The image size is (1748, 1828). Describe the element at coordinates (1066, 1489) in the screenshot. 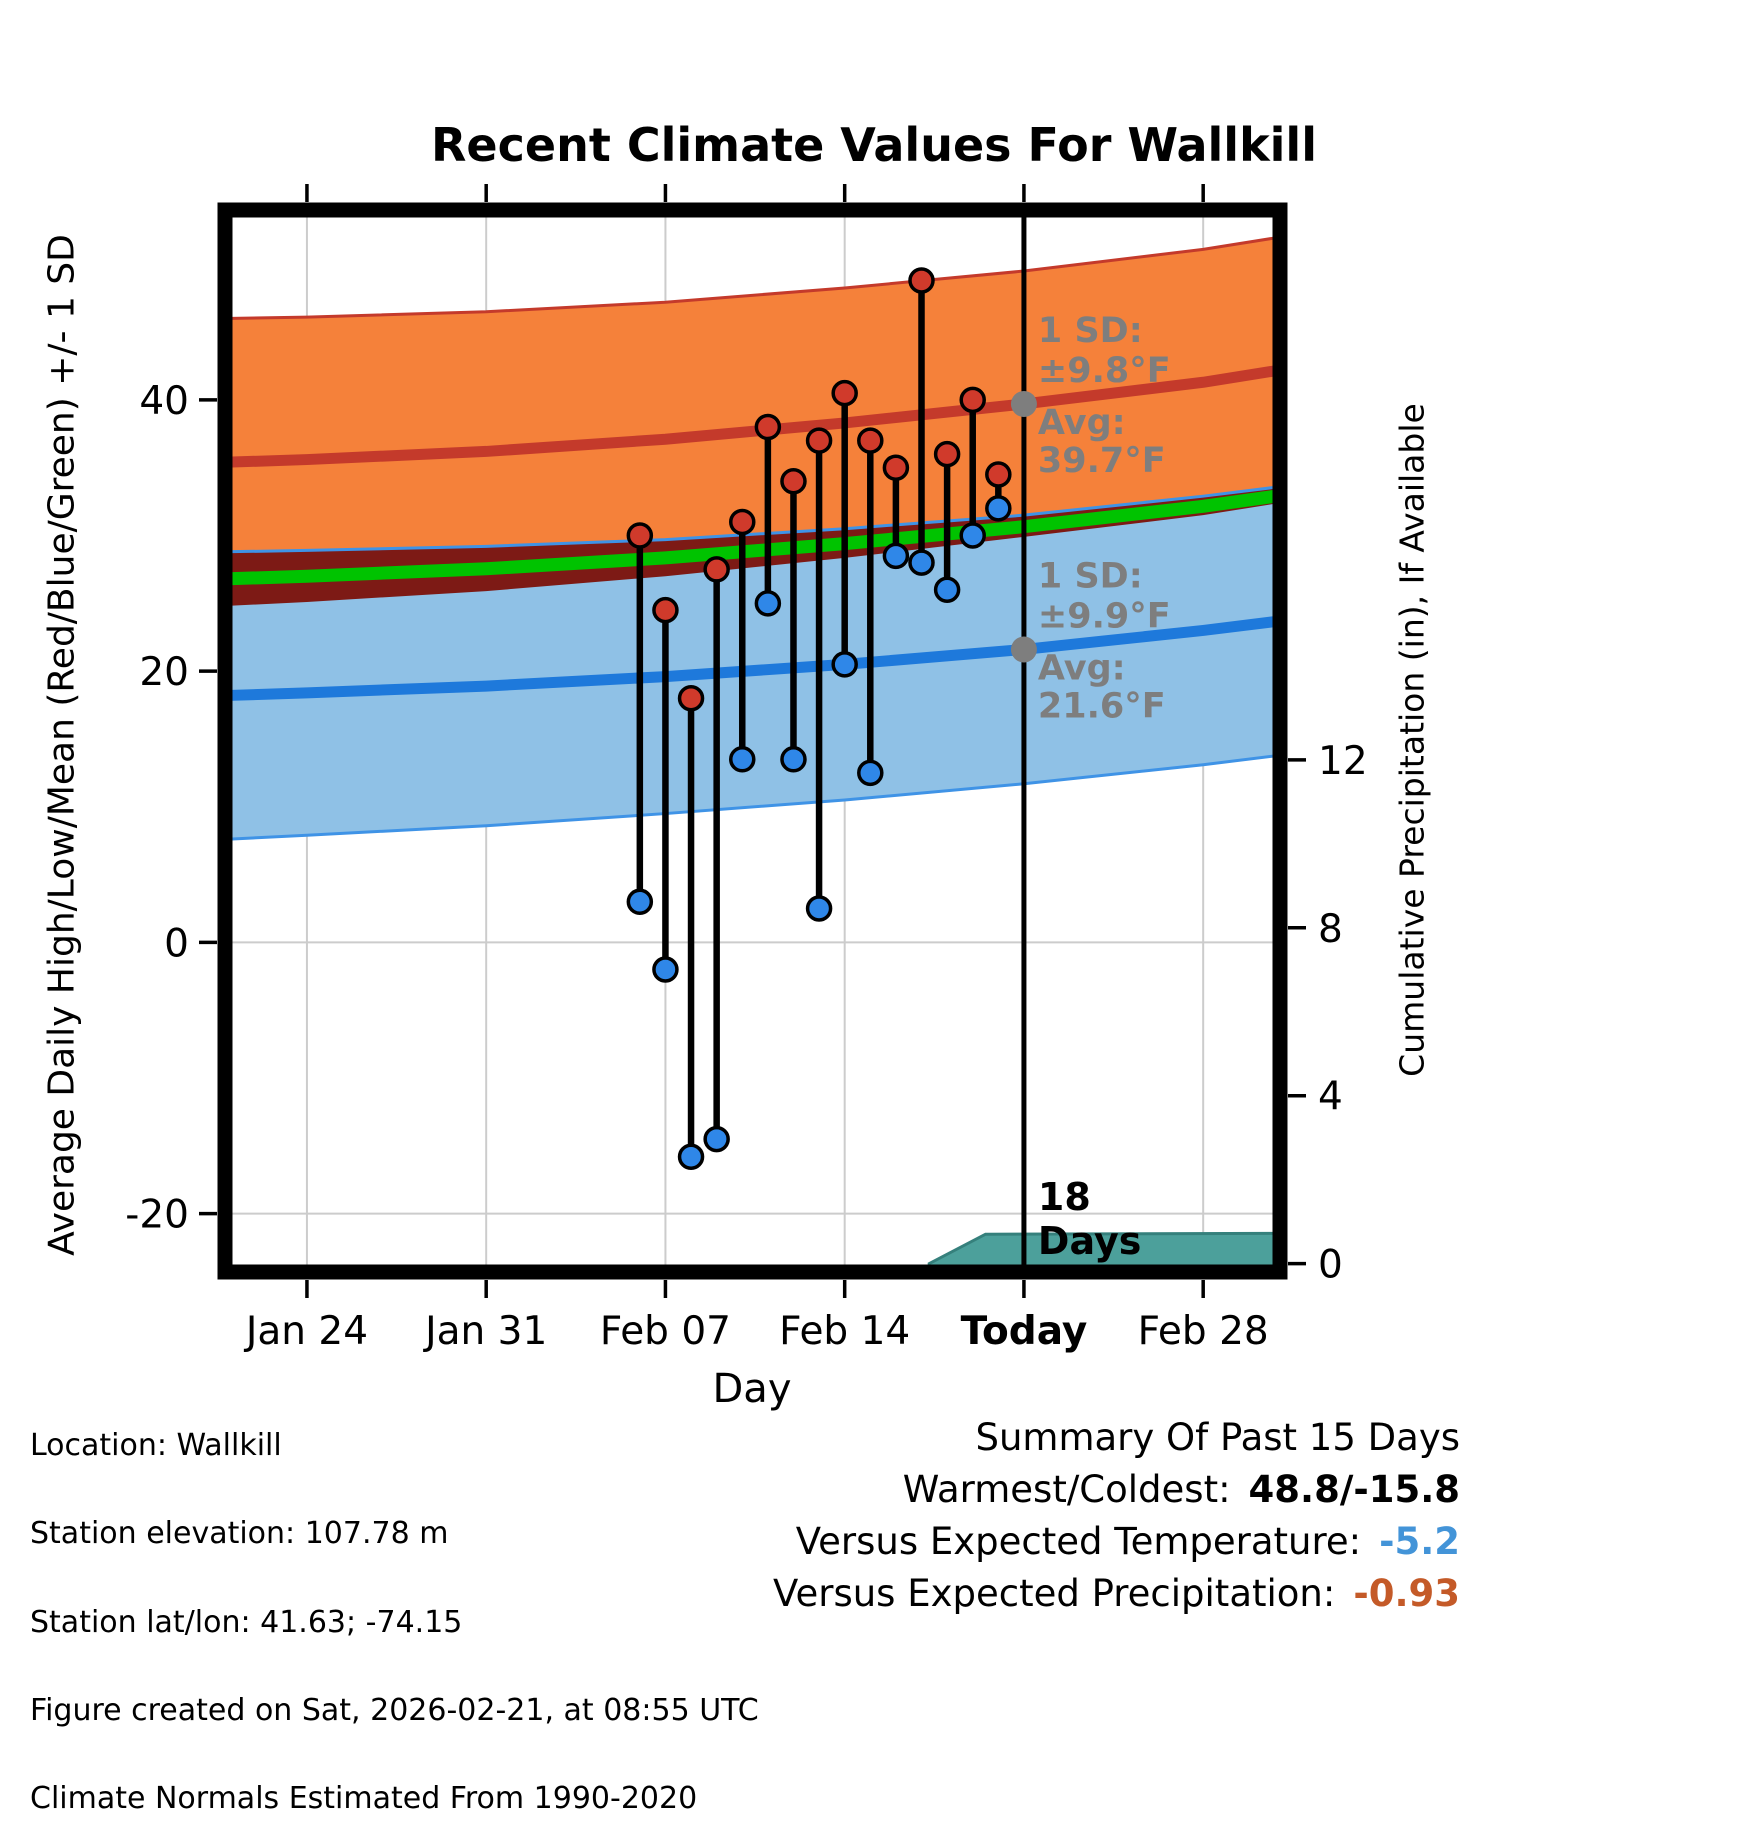

I see `warmest-coldest-label: Warmest/Coldest:` at that location.